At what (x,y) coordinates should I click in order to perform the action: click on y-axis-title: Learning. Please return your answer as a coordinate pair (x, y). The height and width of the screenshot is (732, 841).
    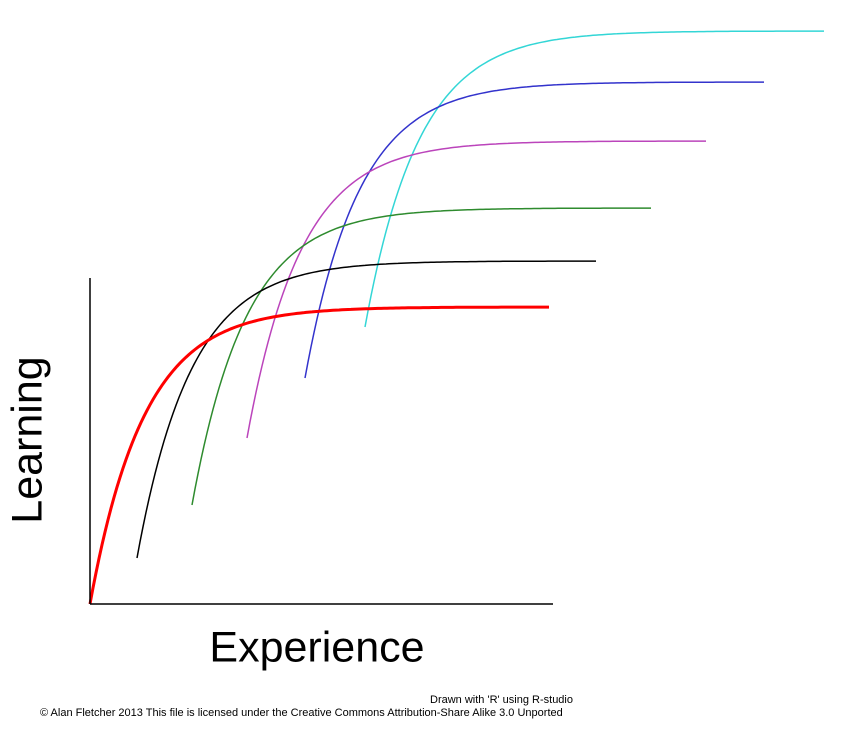
    Looking at the image, I should click on (27, 439).